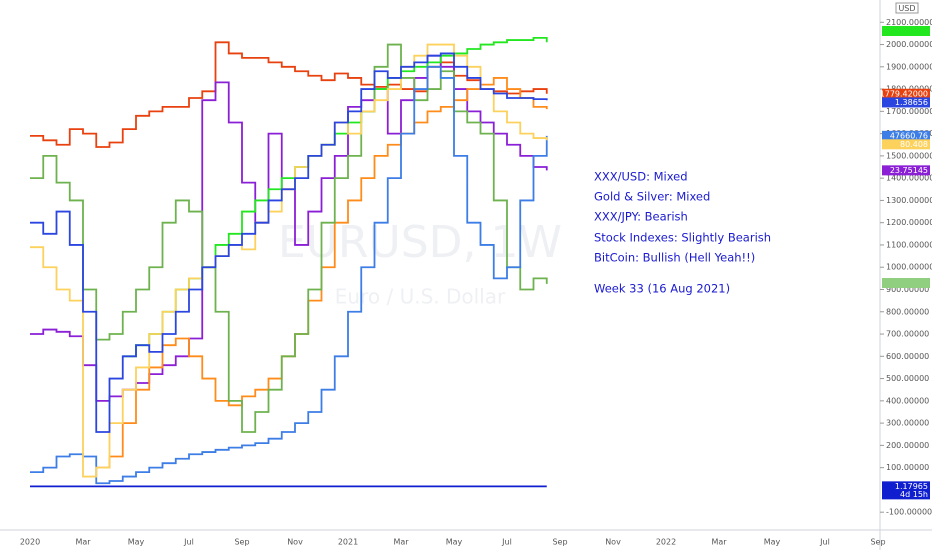  Describe the element at coordinates (907, 289) in the screenshot. I see `y-tick-label: 900.00000` at that location.